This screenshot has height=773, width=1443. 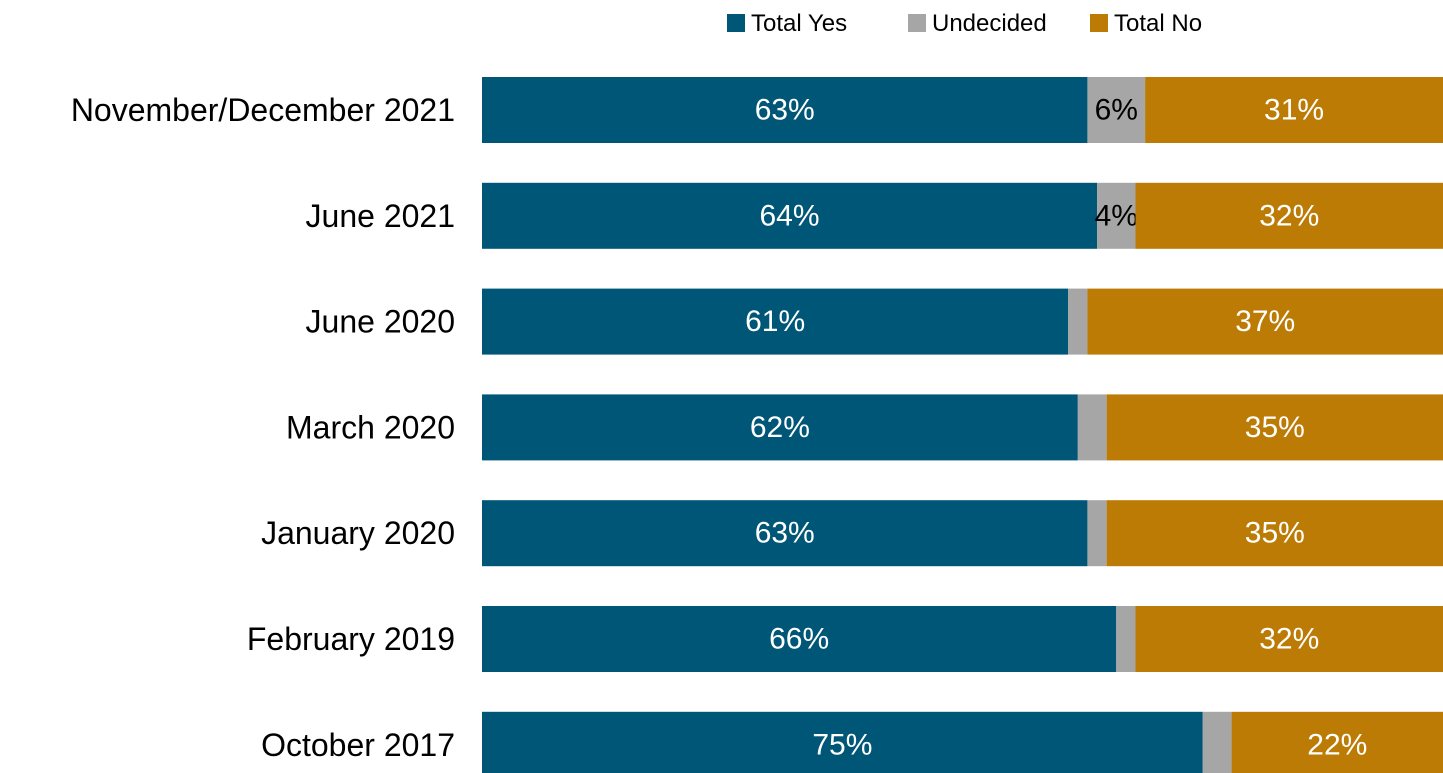 I want to click on data-label-total-yes: 64%, so click(x=789, y=215).